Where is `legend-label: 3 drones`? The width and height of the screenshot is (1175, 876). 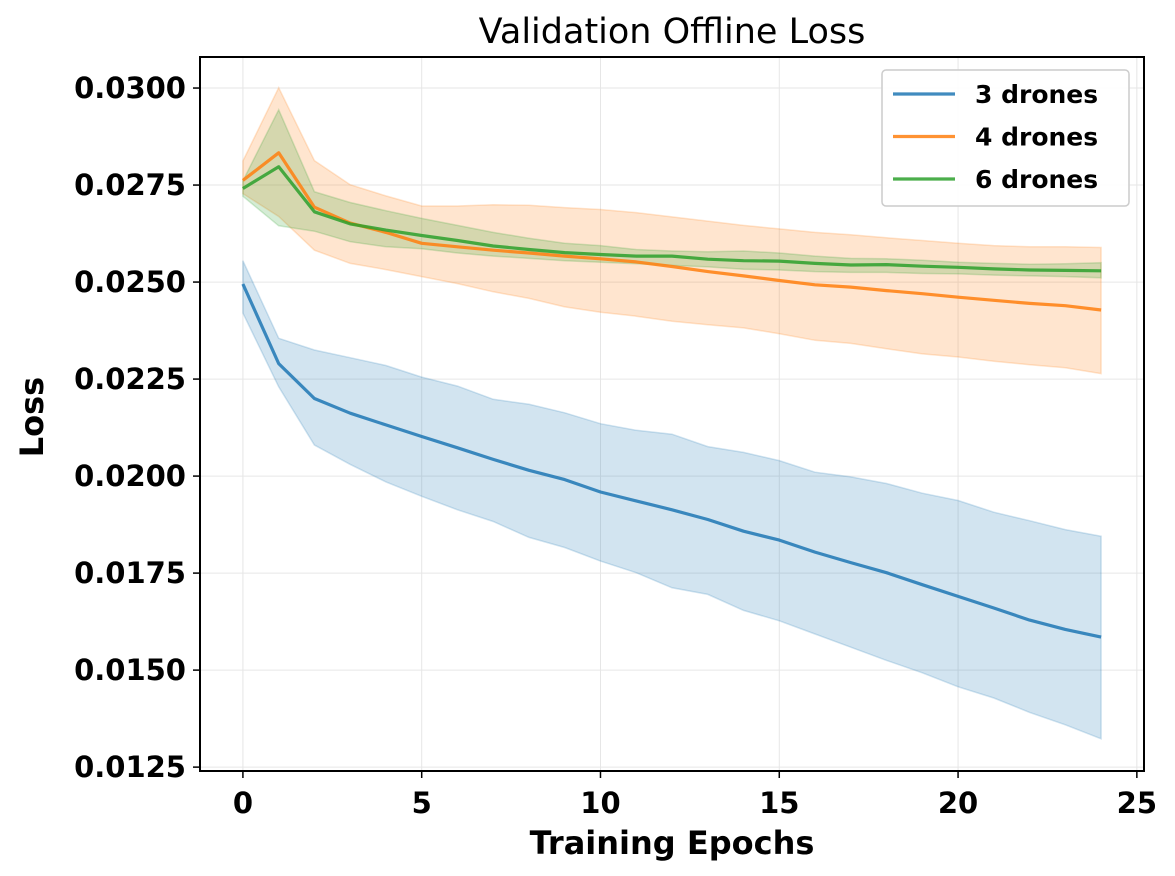 legend-label: 3 drones is located at coordinates (1036, 94).